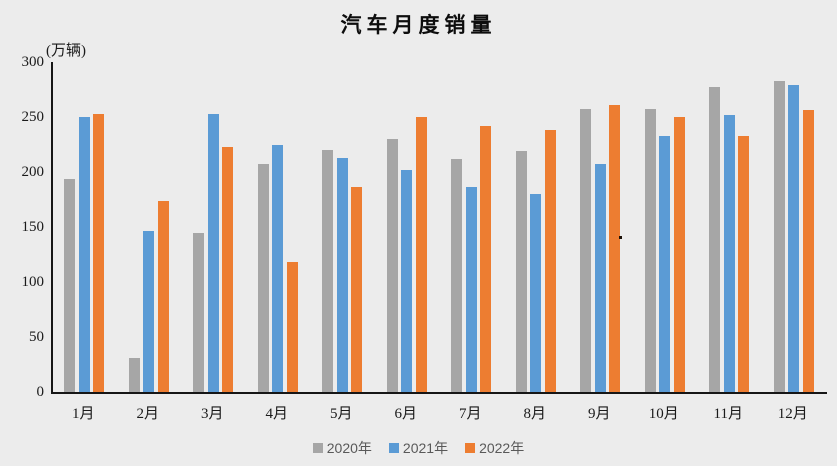 The width and height of the screenshot is (837, 466). What do you see at coordinates (663, 414) in the screenshot?
I see `x-axis-label-10月: 10月` at bounding box center [663, 414].